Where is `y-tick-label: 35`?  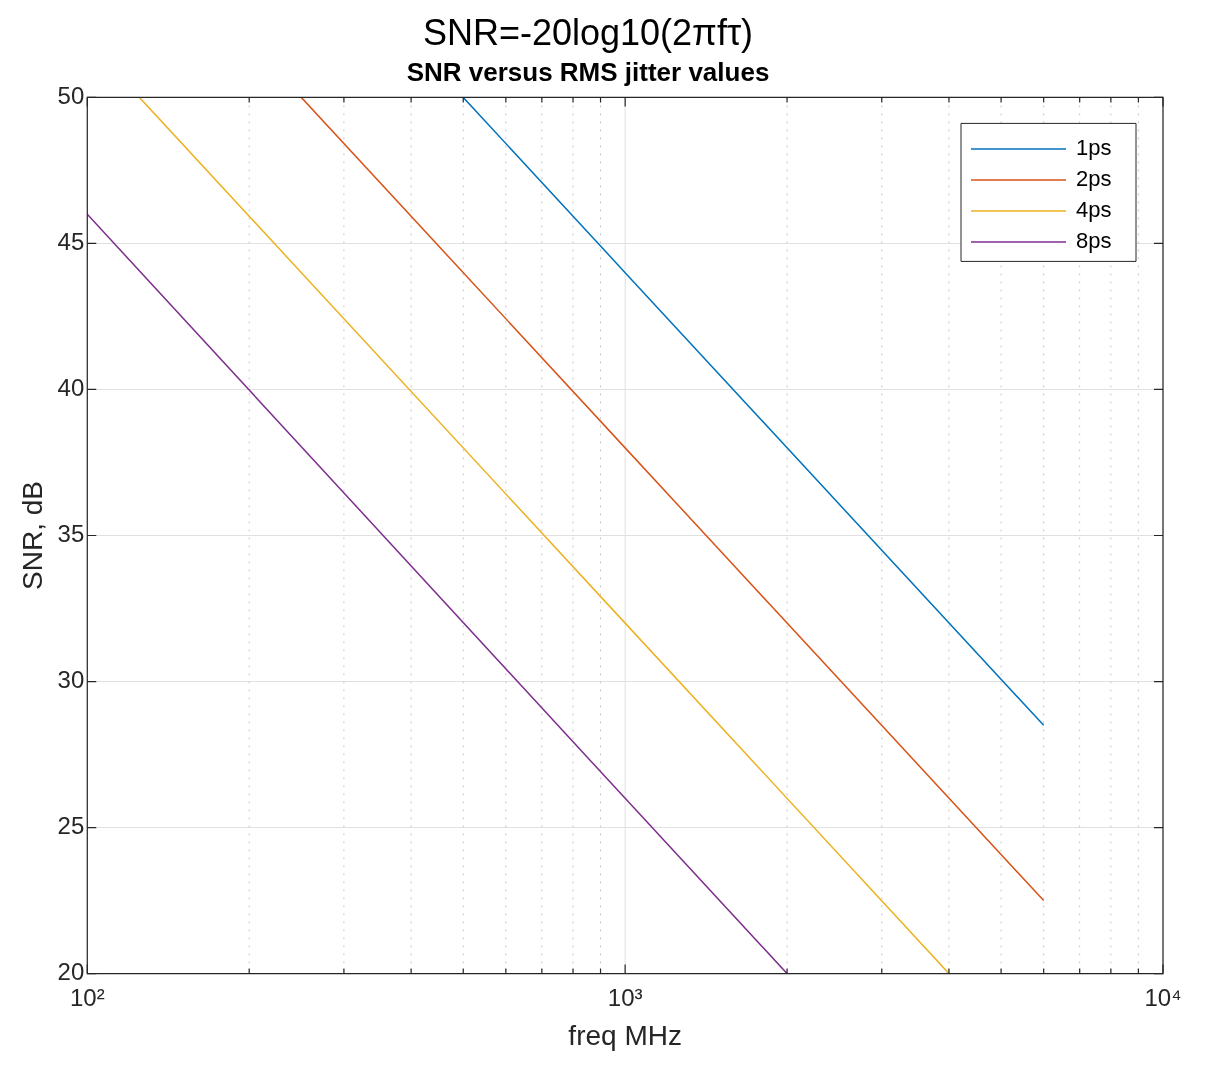
y-tick-label: 35 is located at coordinates (71, 534).